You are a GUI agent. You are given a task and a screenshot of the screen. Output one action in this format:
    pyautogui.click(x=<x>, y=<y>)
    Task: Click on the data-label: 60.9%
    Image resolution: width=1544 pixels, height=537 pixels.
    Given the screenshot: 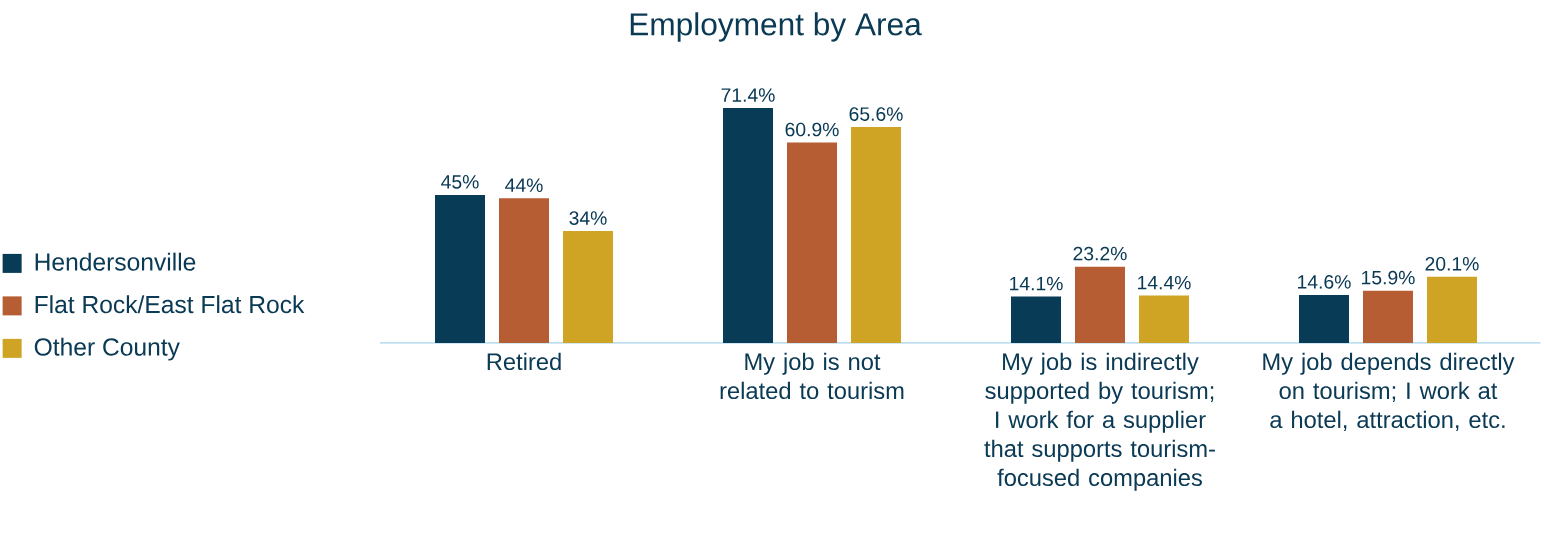 What is the action you would take?
    pyautogui.click(x=812, y=129)
    